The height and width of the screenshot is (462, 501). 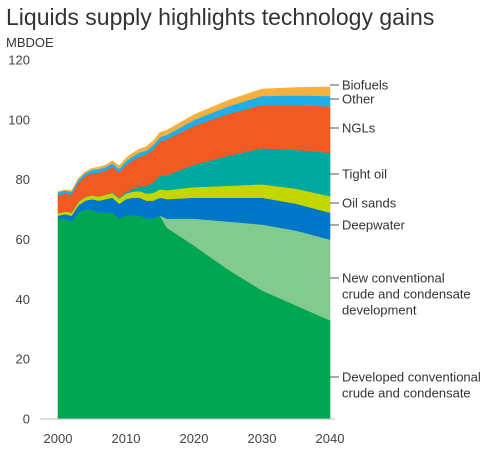 I want to click on y-tick-label: 120, so click(x=19, y=60).